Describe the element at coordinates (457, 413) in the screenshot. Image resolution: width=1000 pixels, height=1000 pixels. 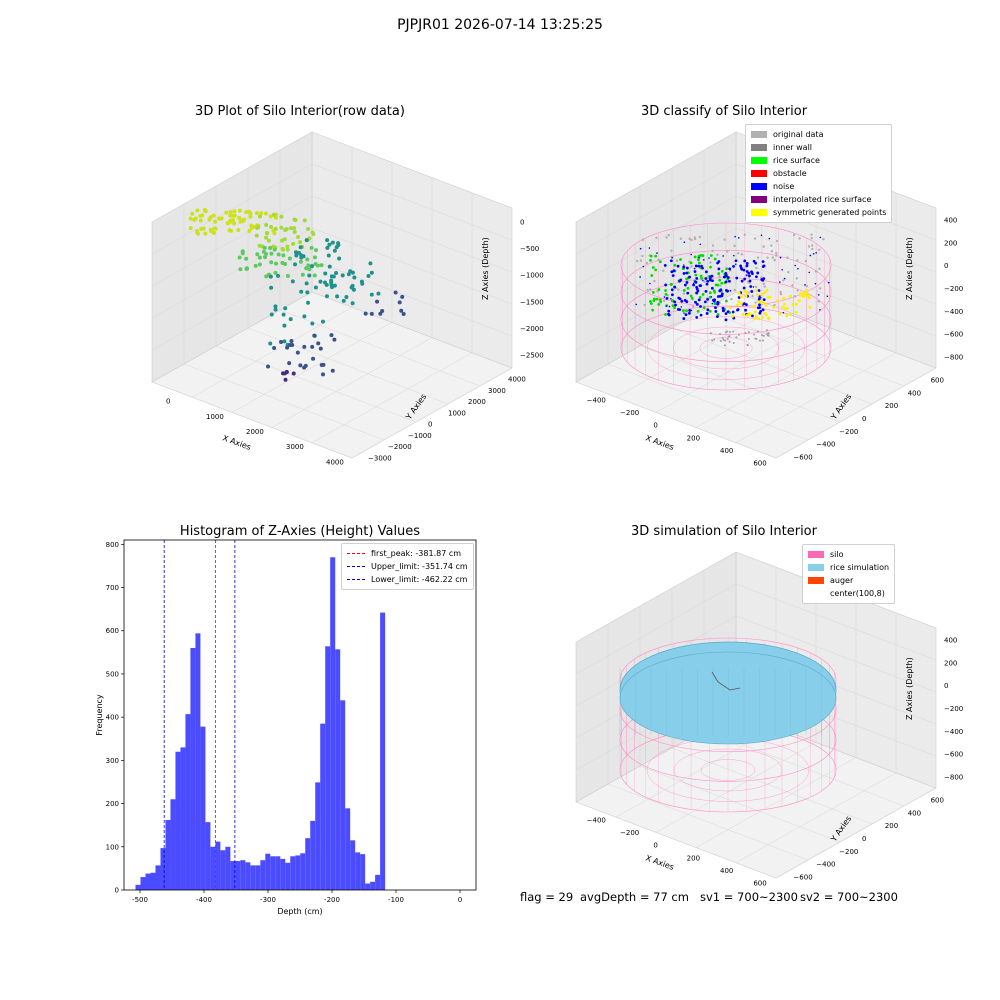
I see `panel1-ytick: 1000` at that location.